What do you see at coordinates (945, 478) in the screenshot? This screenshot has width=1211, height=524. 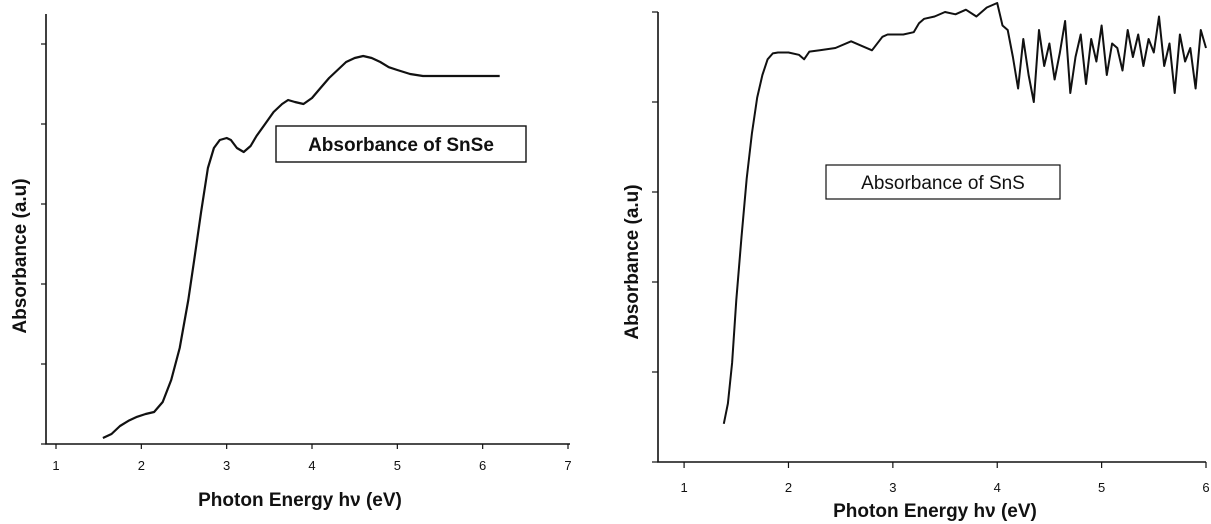 I see `sns-x-ticks: 1 2 3 4 5 6` at bounding box center [945, 478].